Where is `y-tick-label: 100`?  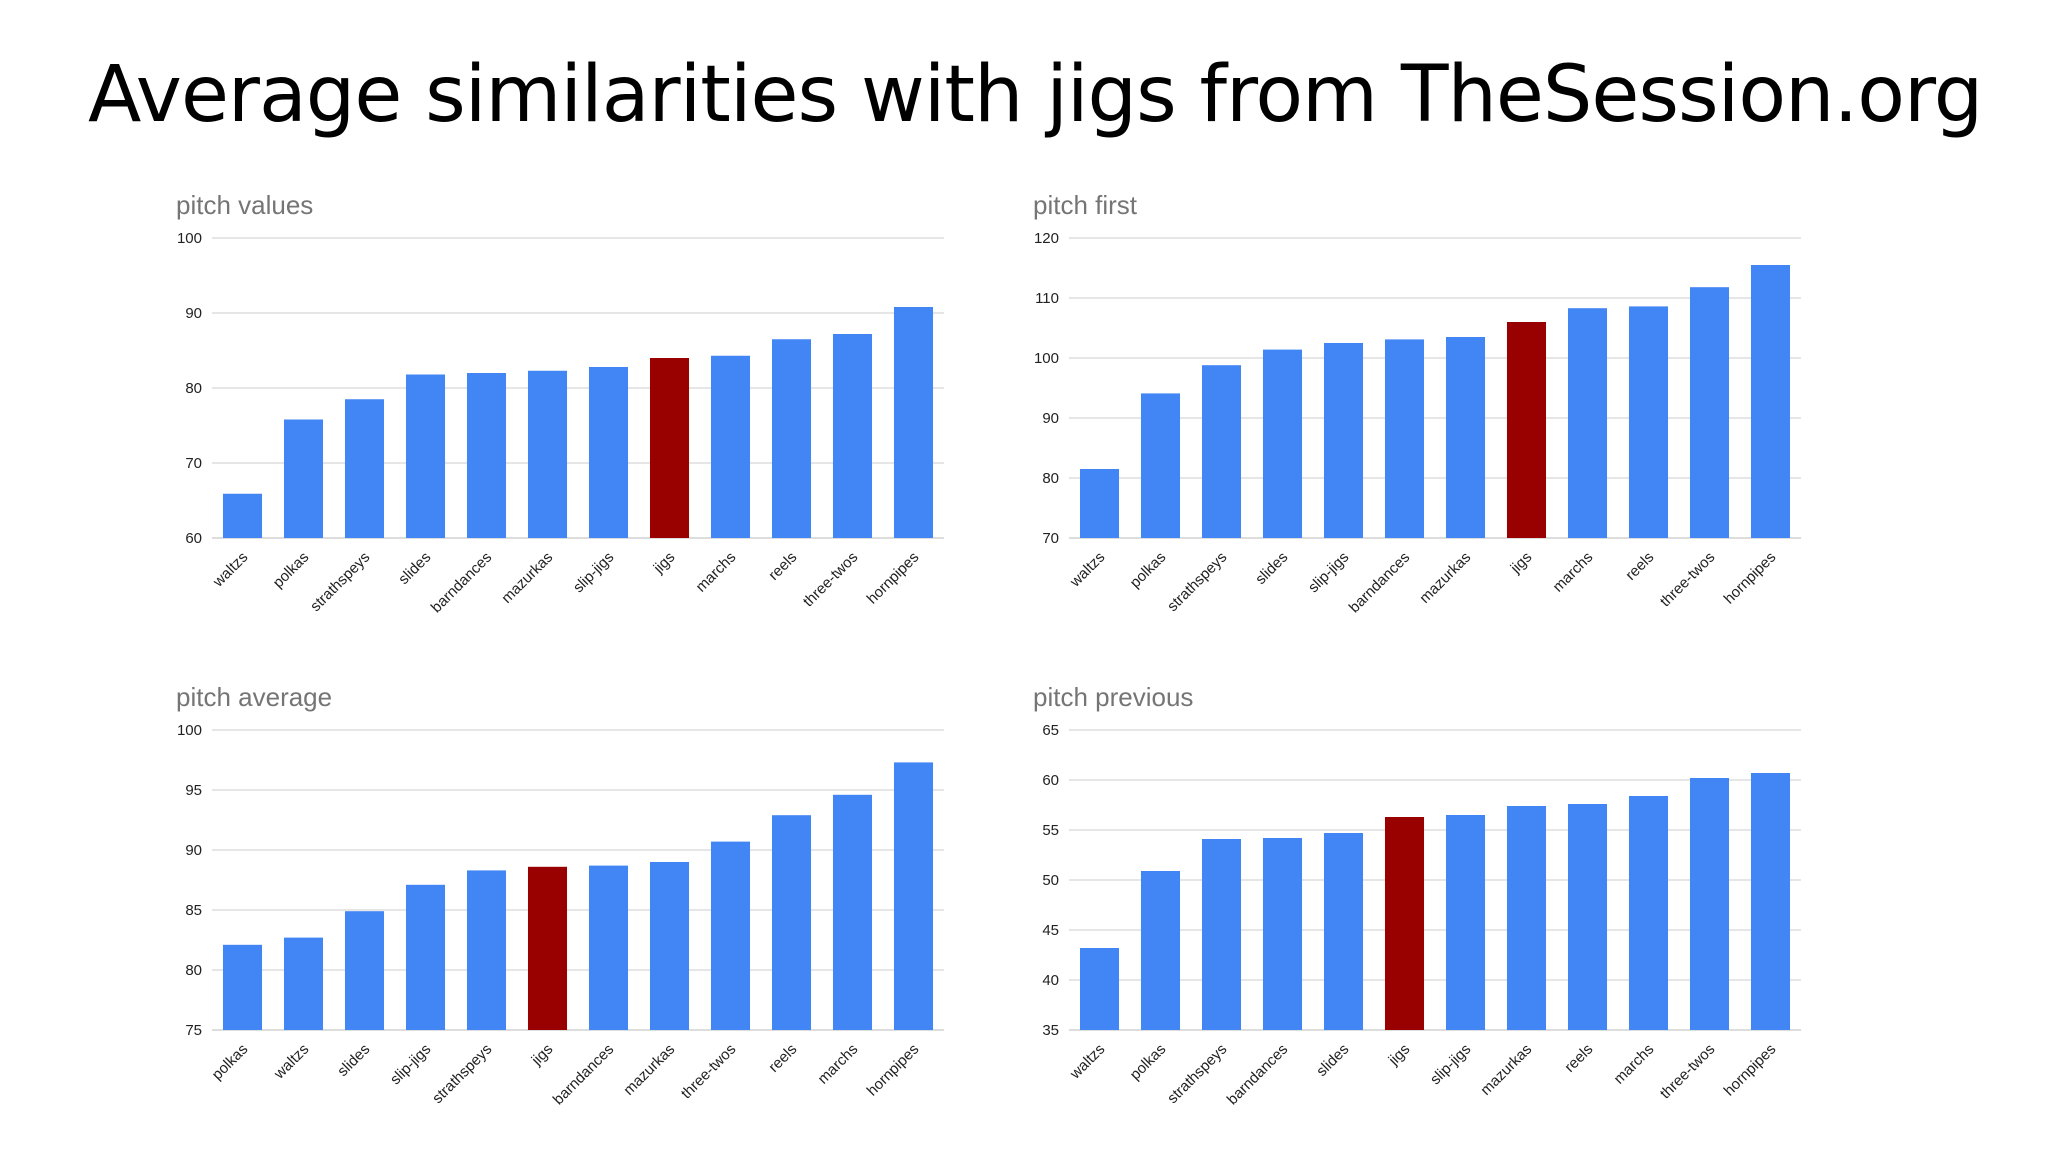
y-tick-label: 100 is located at coordinates (189, 730).